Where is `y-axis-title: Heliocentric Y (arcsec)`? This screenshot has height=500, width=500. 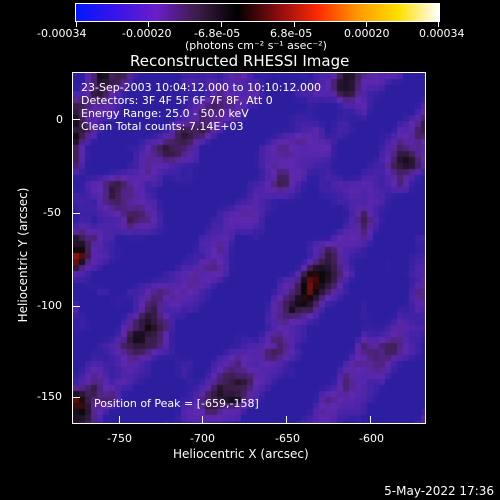 y-axis-title: Heliocentric Y (arcsec) is located at coordinates (23, 255).